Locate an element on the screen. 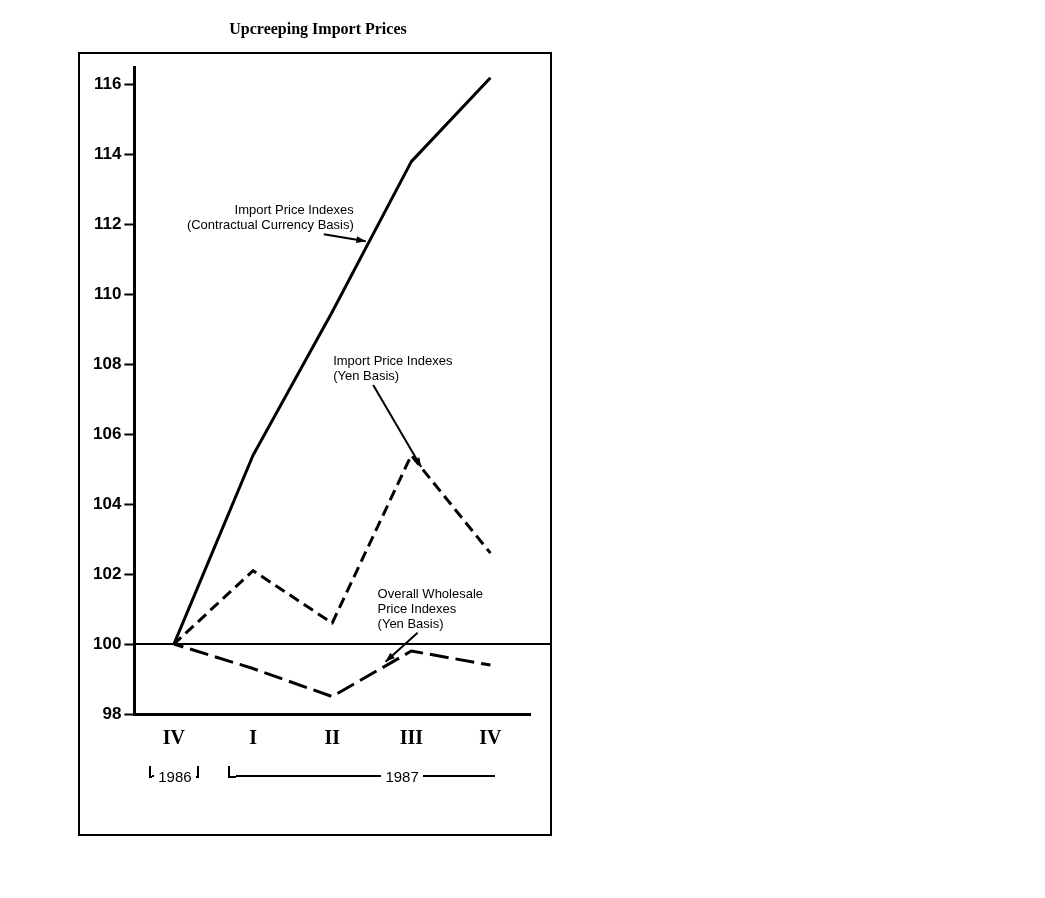 This screenshot has width=1045, height=898. text: Import Price Indexes (Yen Basis) is located at coordinates (393, 367).